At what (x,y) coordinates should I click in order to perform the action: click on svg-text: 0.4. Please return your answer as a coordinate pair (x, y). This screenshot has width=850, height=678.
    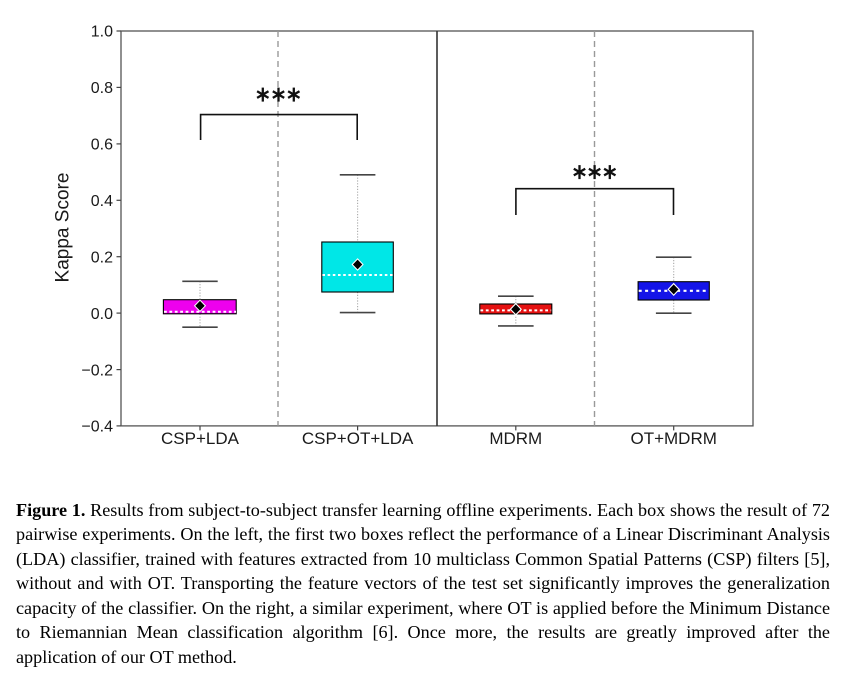
    Looking at the image, I should click on (102, 201).